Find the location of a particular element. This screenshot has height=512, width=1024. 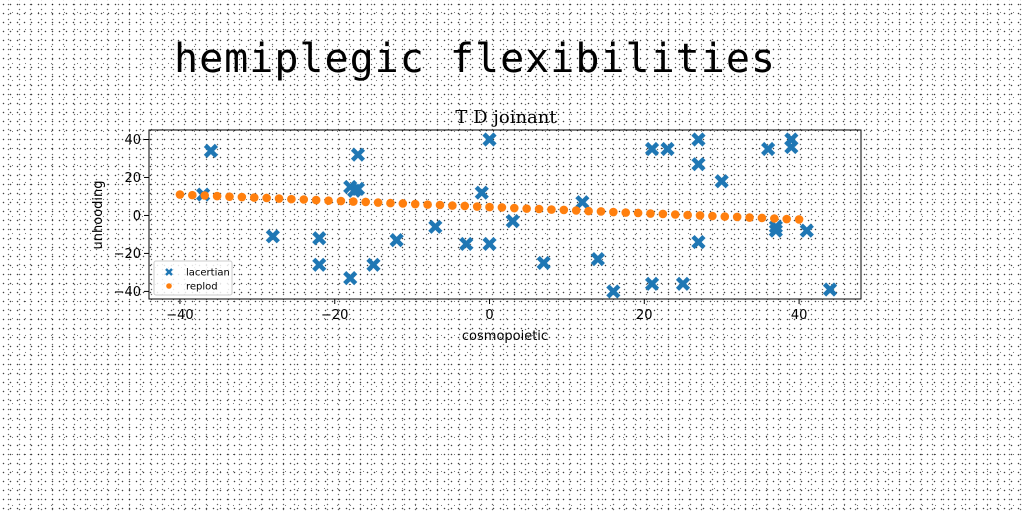

y-axis: −40 −20 0 20 40 is located at coordinates (131, 216).